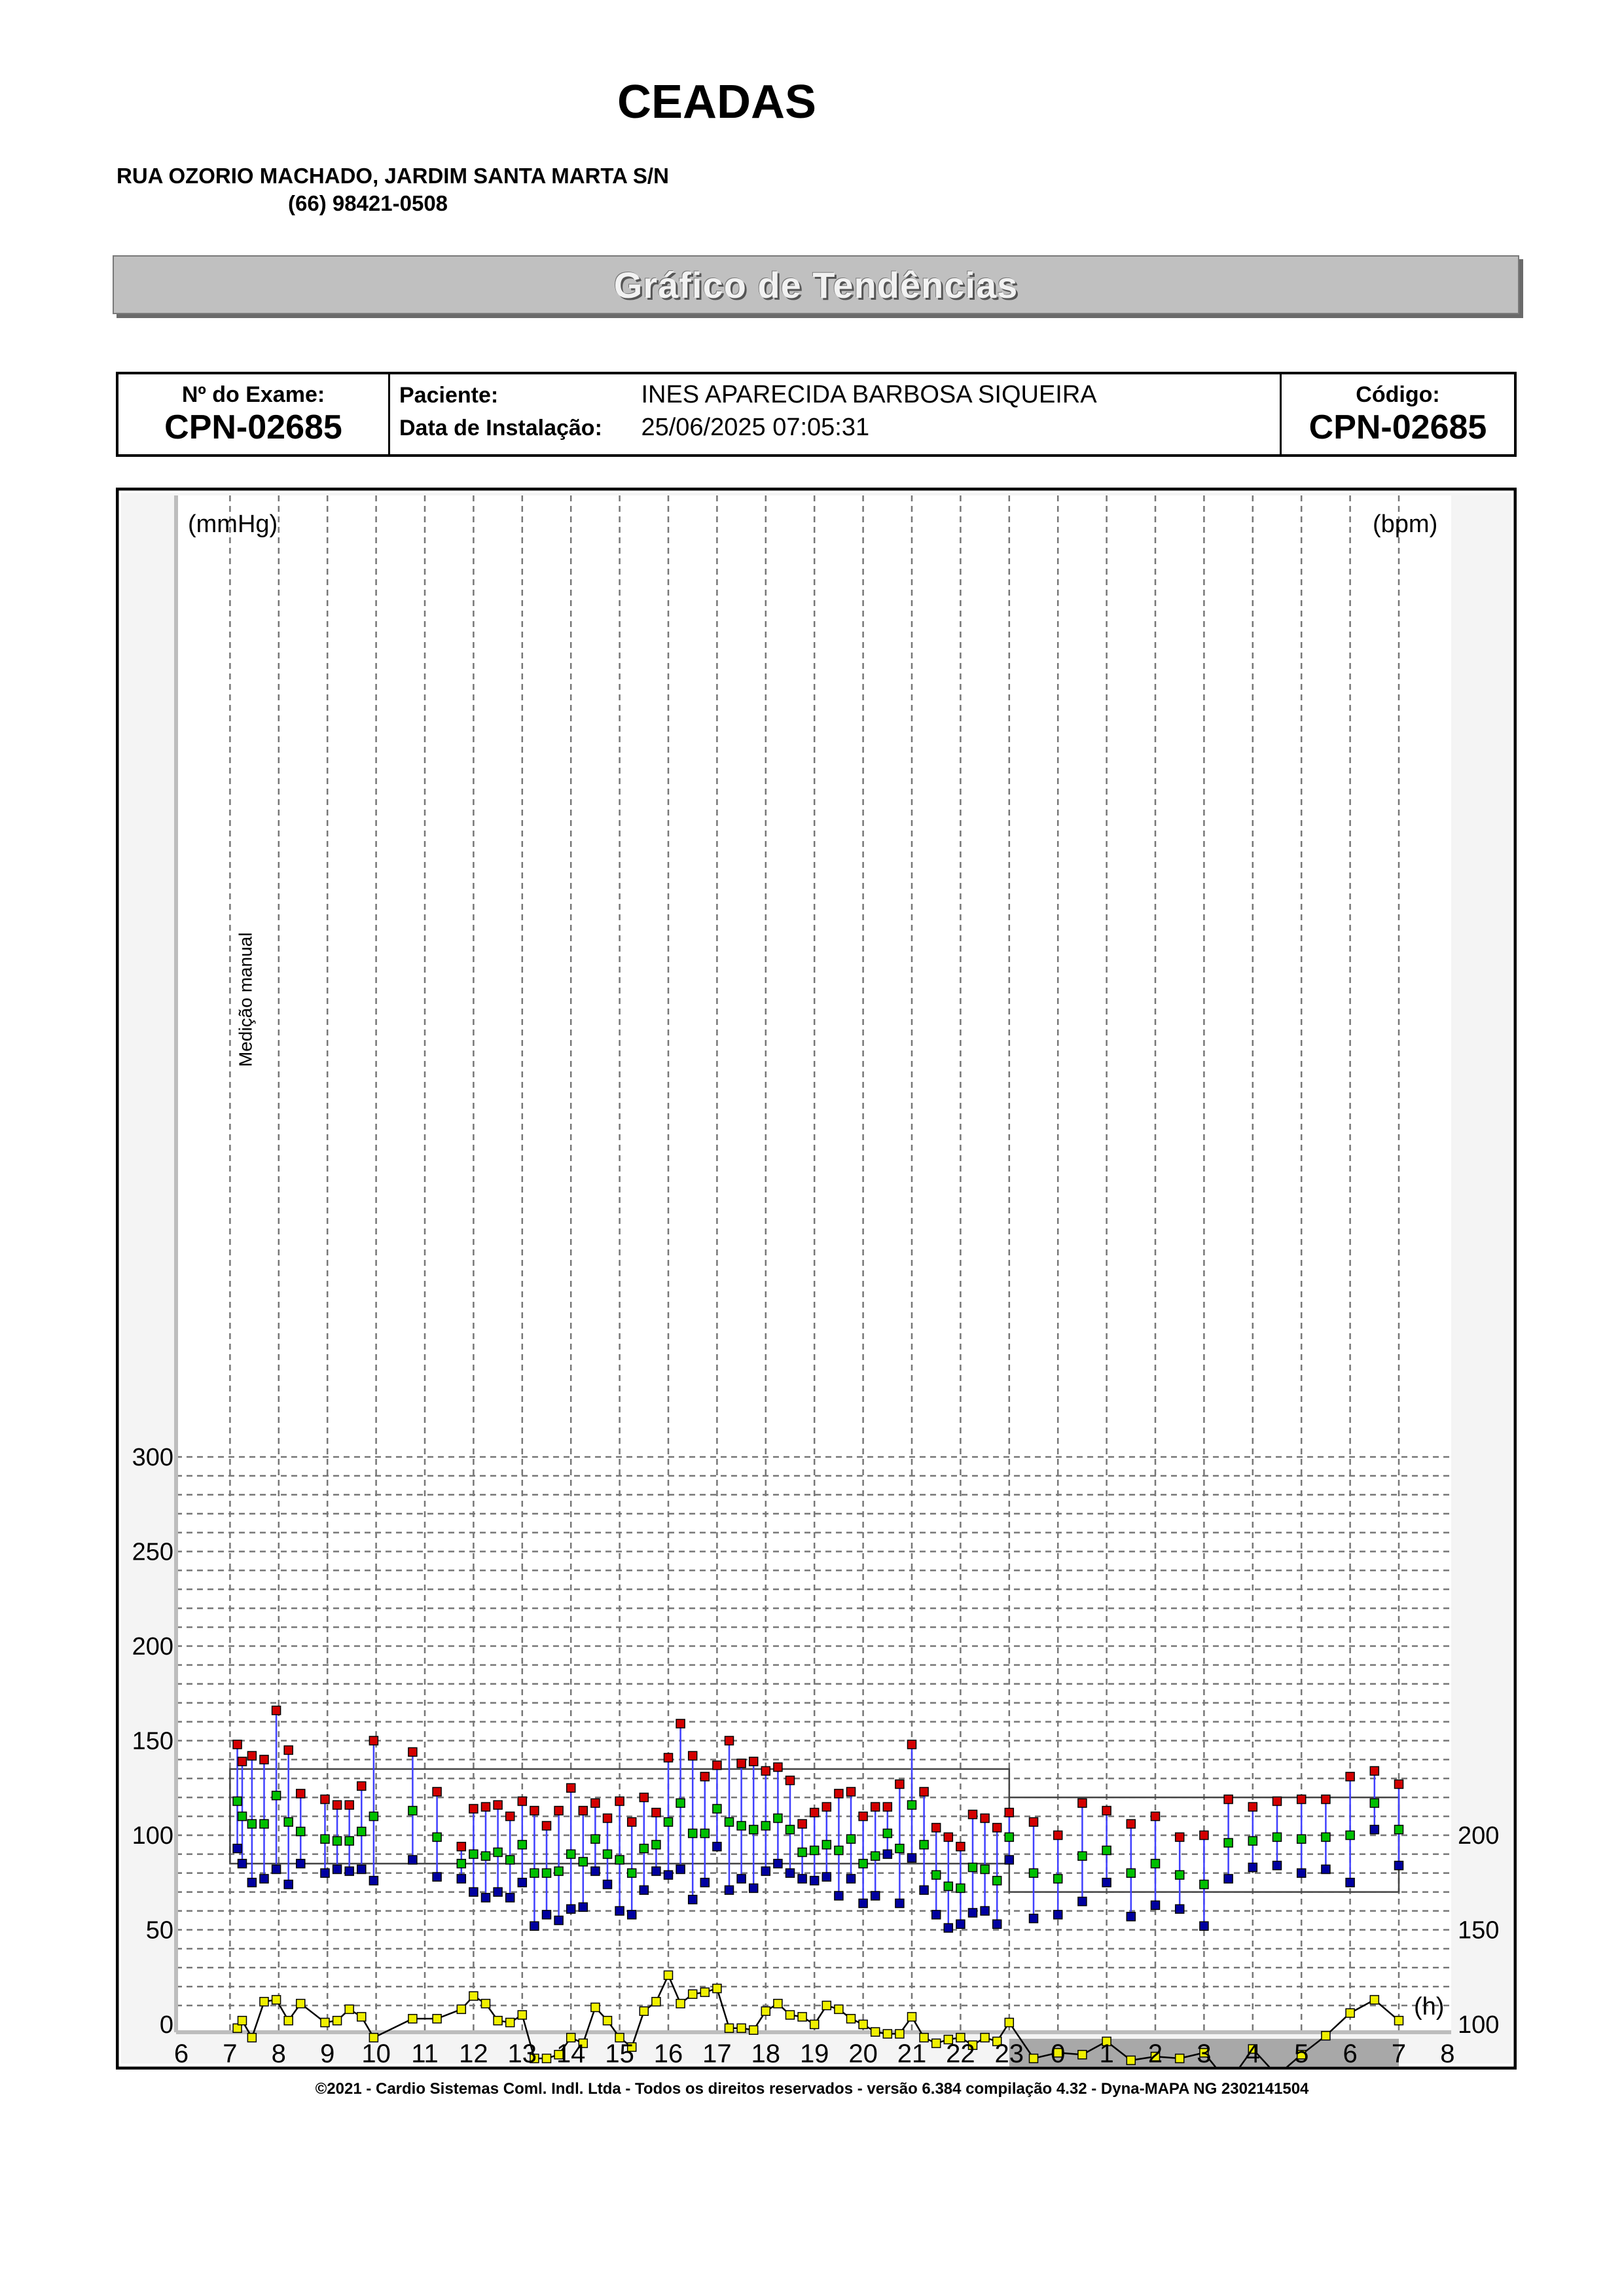  Describe the element at coordinates (1204, 2053) in the screenshot. I see `x-axis-tick-label: 3` at that location.